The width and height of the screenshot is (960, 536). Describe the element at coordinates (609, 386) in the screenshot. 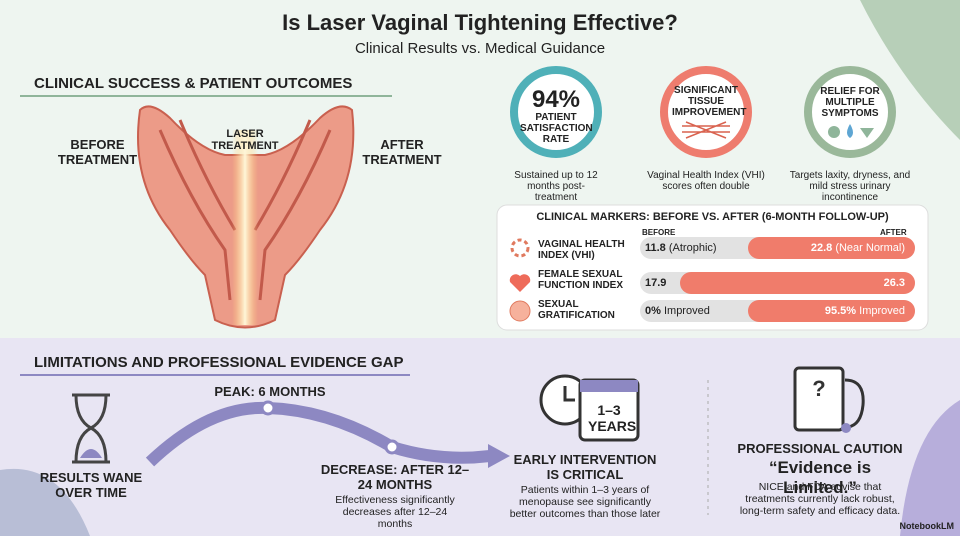

I see `calendar-top` at that location.